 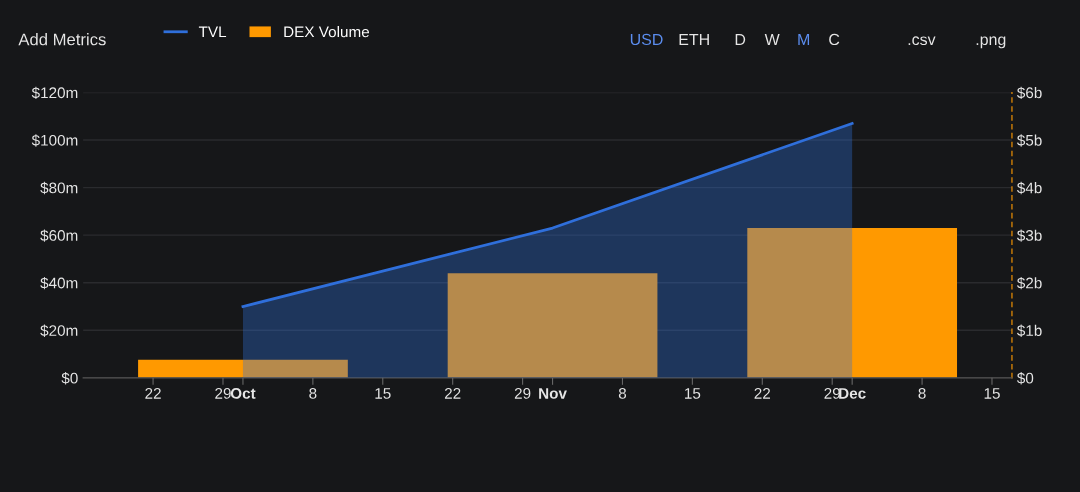 What do you see at coordinates (1029, 283) in the screenshot?
I see `y2-tick-label: $2b` at bounding box center [1029, 283].